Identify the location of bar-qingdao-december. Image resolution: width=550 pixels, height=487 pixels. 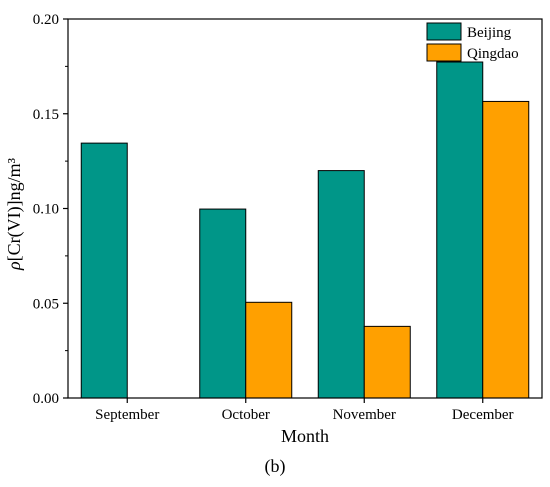
(506, 249).